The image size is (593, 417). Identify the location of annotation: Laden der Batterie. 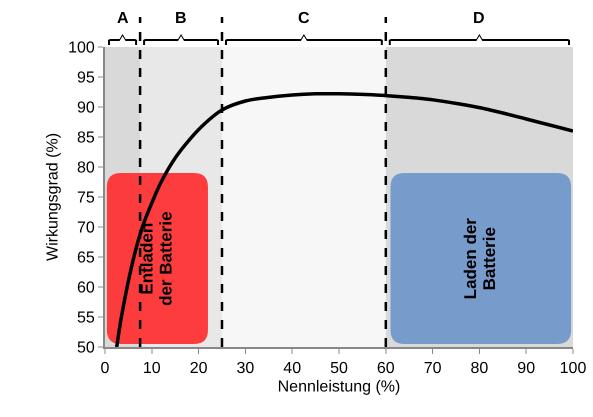
(480, 259).